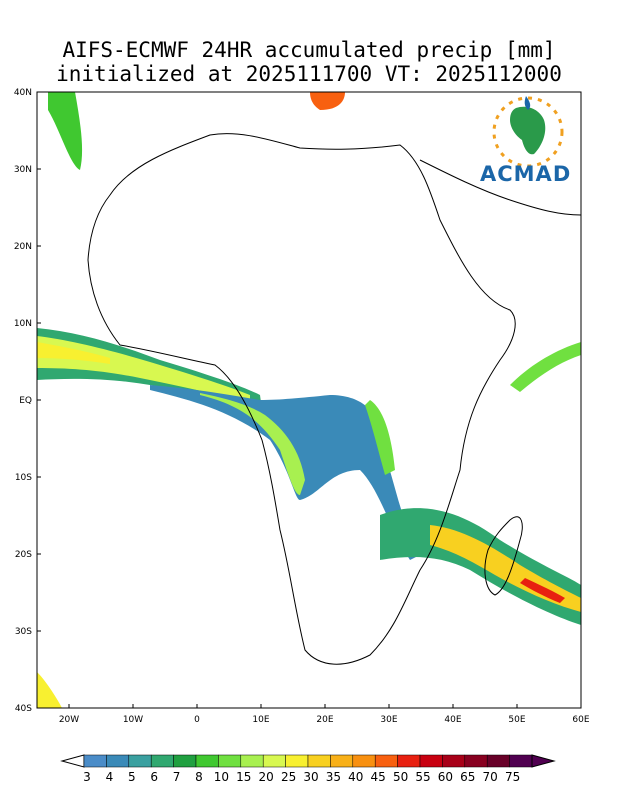 The height and width of the screenshot is (800, 618). Describe the element at coordinates (87, 777) in the screenshot. I see `colorbar-level-label: 3` at that location.